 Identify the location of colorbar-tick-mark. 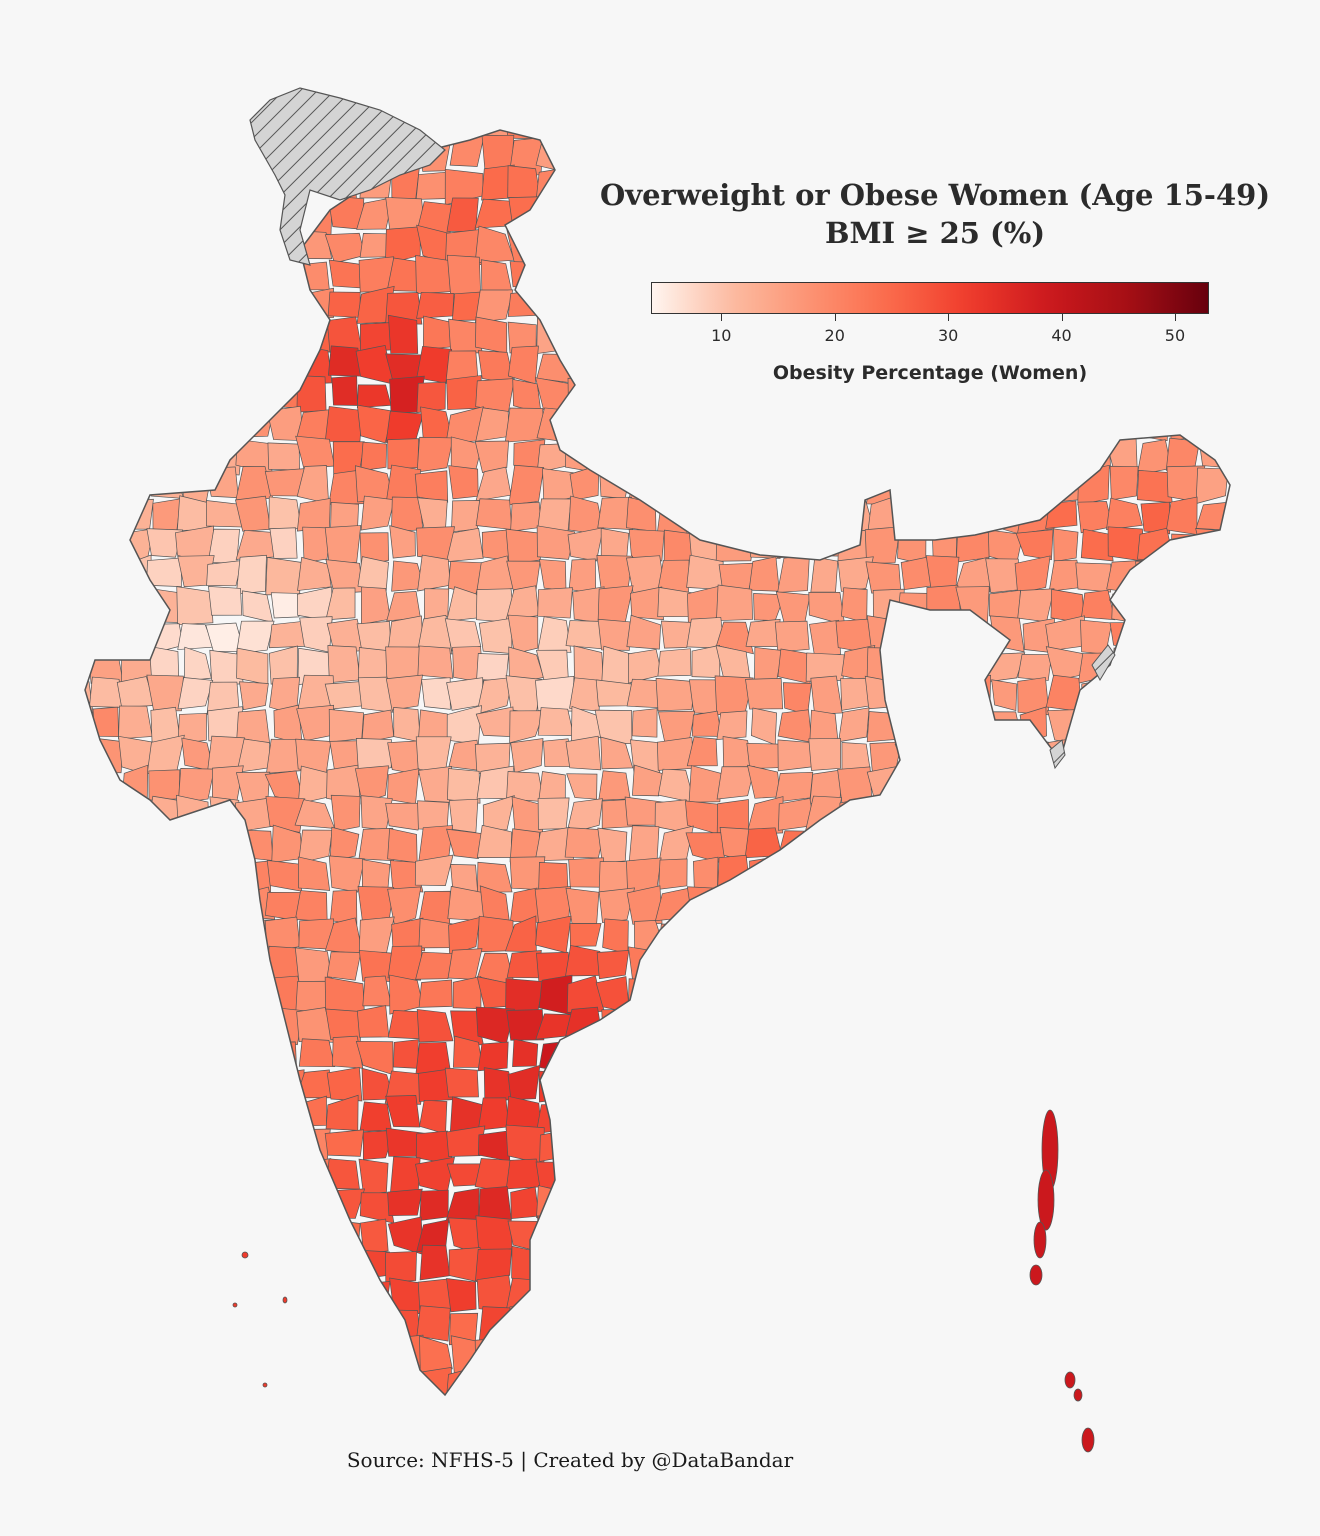
(949, 317).